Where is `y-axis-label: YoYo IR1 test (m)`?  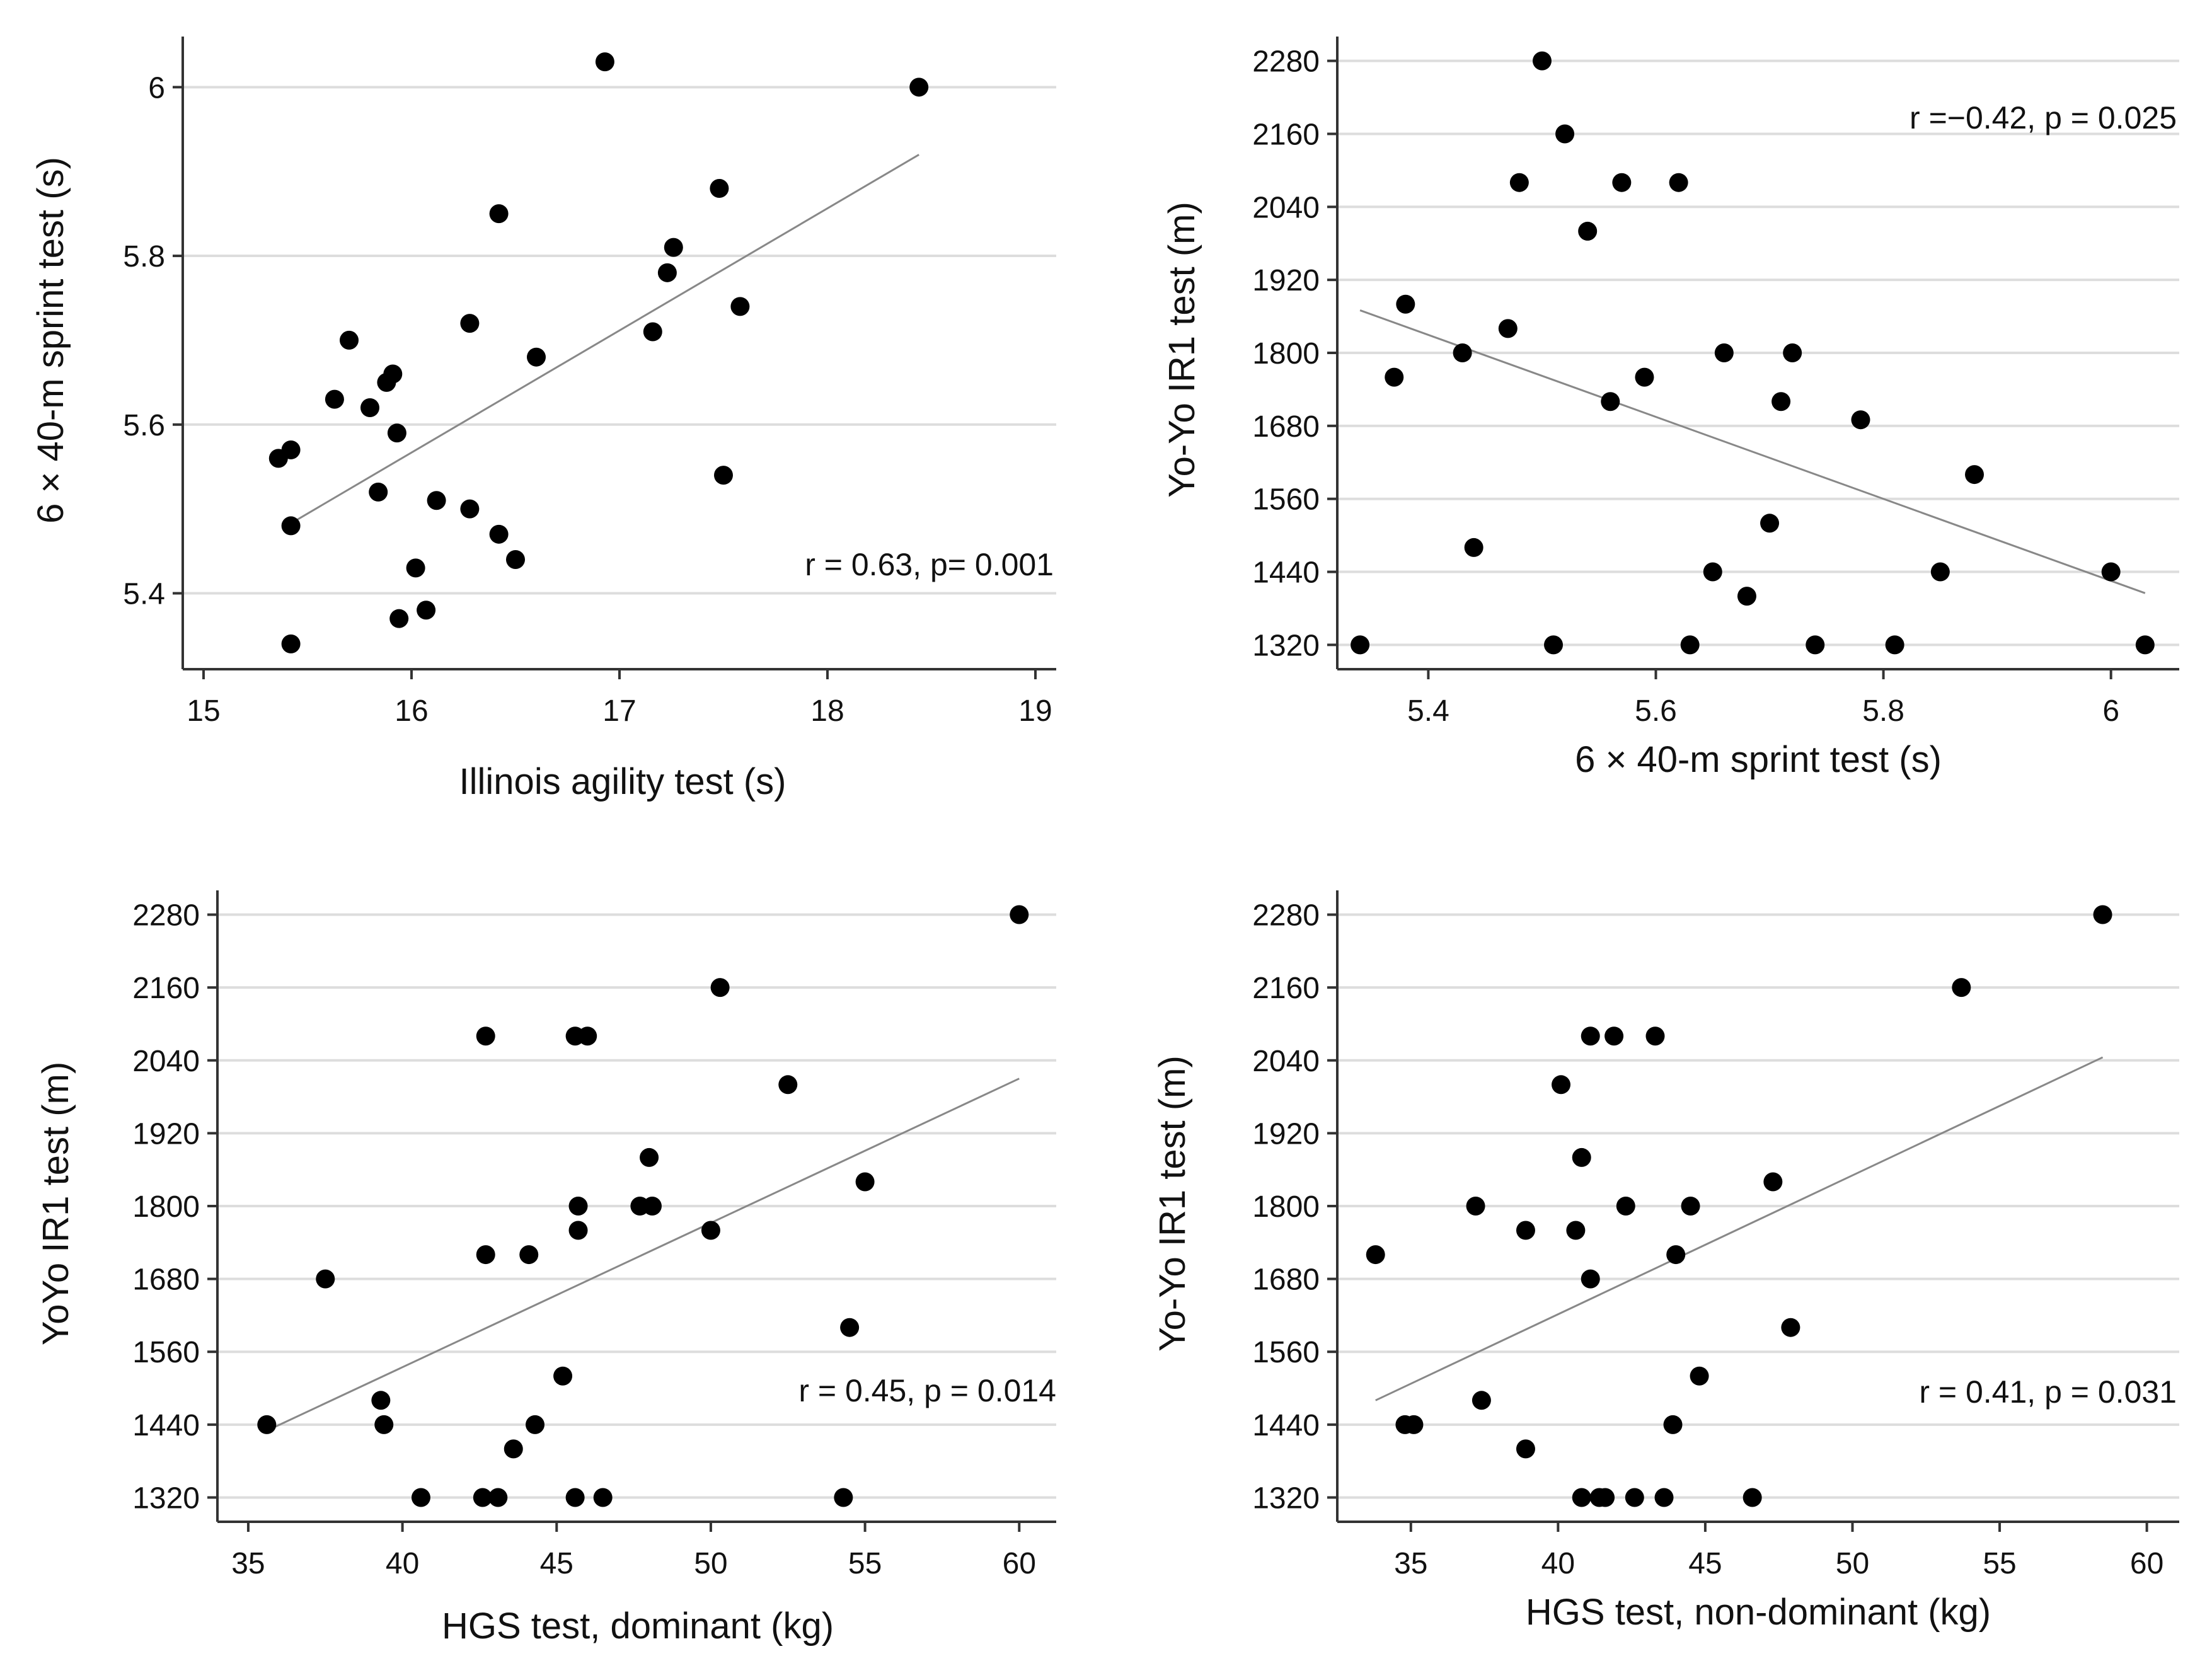
y-axis-label: YoYo IR1 test (m) is located at coordinates (55, 1203).